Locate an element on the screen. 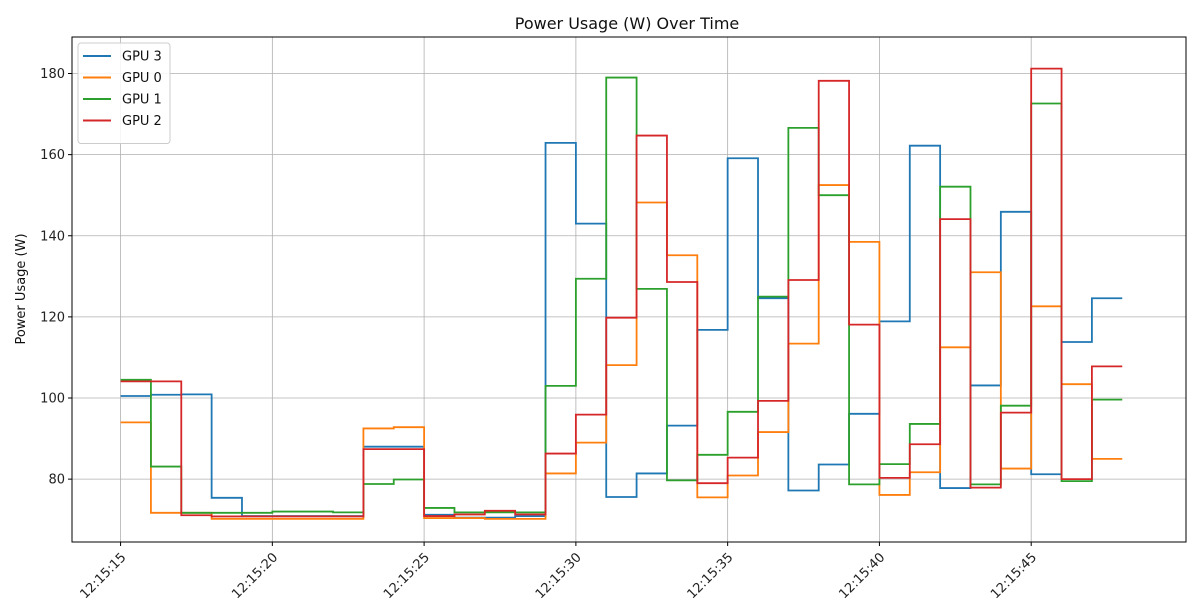  legend: GPU 3 GPU 0 GPU 1 GPU 2 is located at coordinates (124, 93).